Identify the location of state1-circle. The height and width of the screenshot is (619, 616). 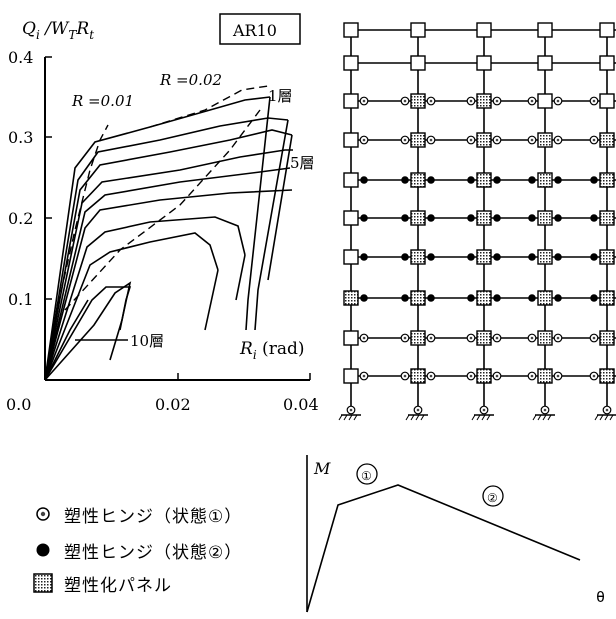
(367, 474).